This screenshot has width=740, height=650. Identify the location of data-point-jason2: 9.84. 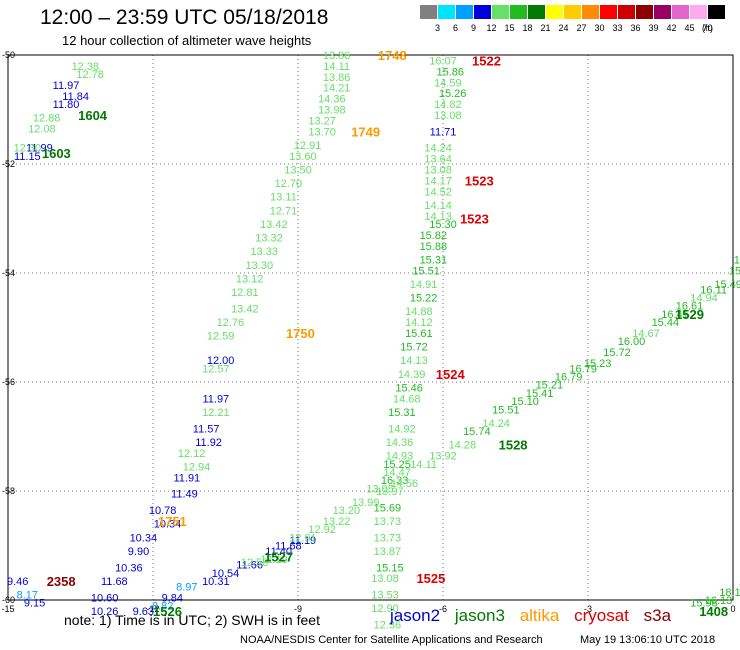
(172, 598).